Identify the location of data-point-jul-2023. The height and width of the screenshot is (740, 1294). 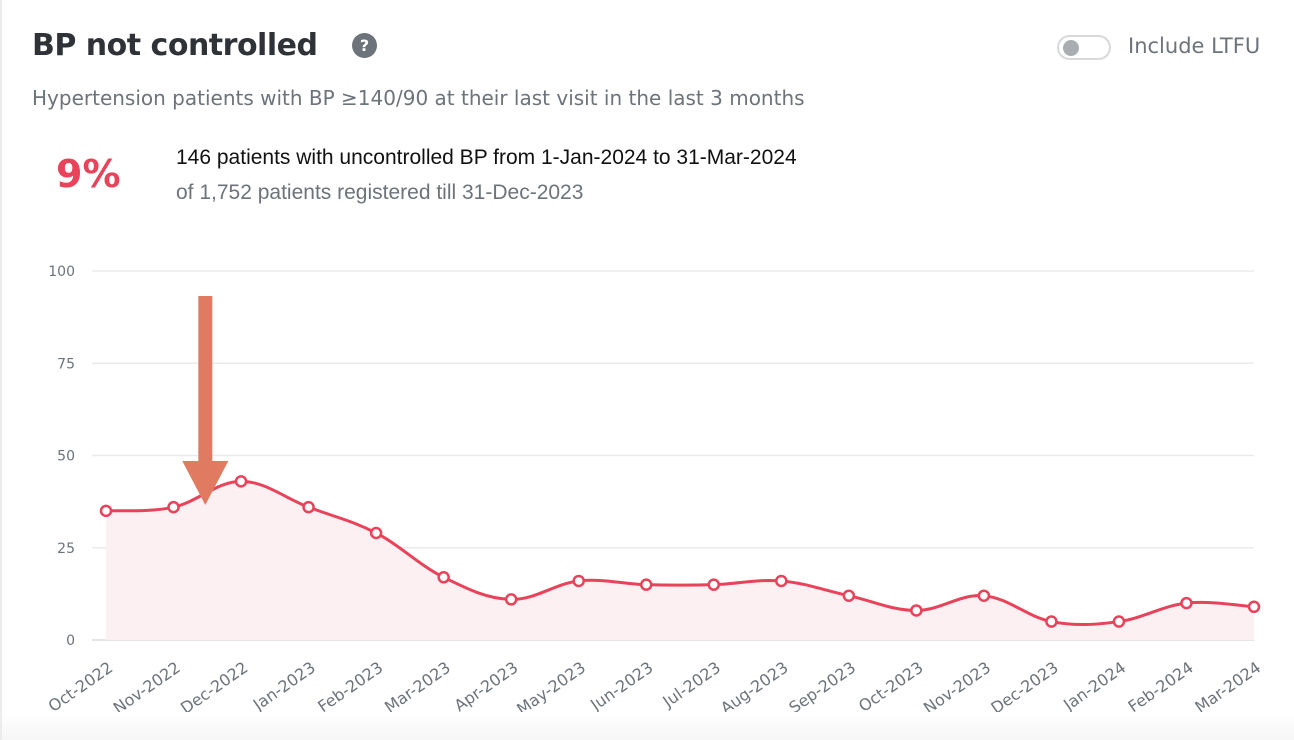
(714, 584).